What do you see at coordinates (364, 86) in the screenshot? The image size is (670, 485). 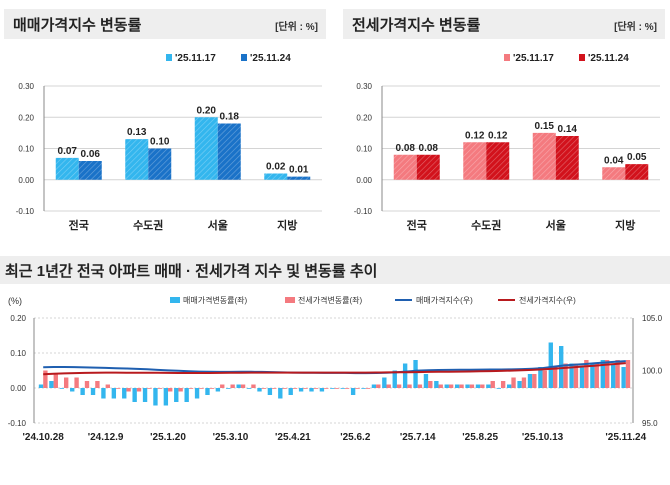 I see `jeonse-ytick-label: 0.30` at bounding box center [364, 86].